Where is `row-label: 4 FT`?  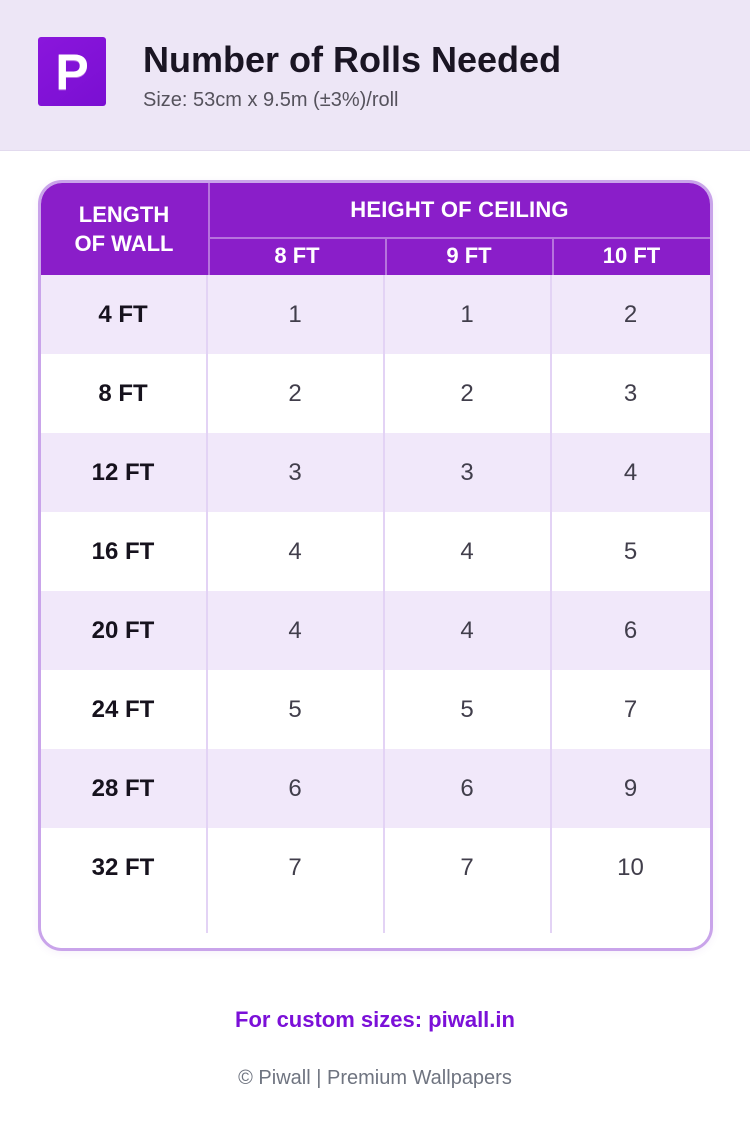 row-label: 4 FT is located at coordinates (124, 314).